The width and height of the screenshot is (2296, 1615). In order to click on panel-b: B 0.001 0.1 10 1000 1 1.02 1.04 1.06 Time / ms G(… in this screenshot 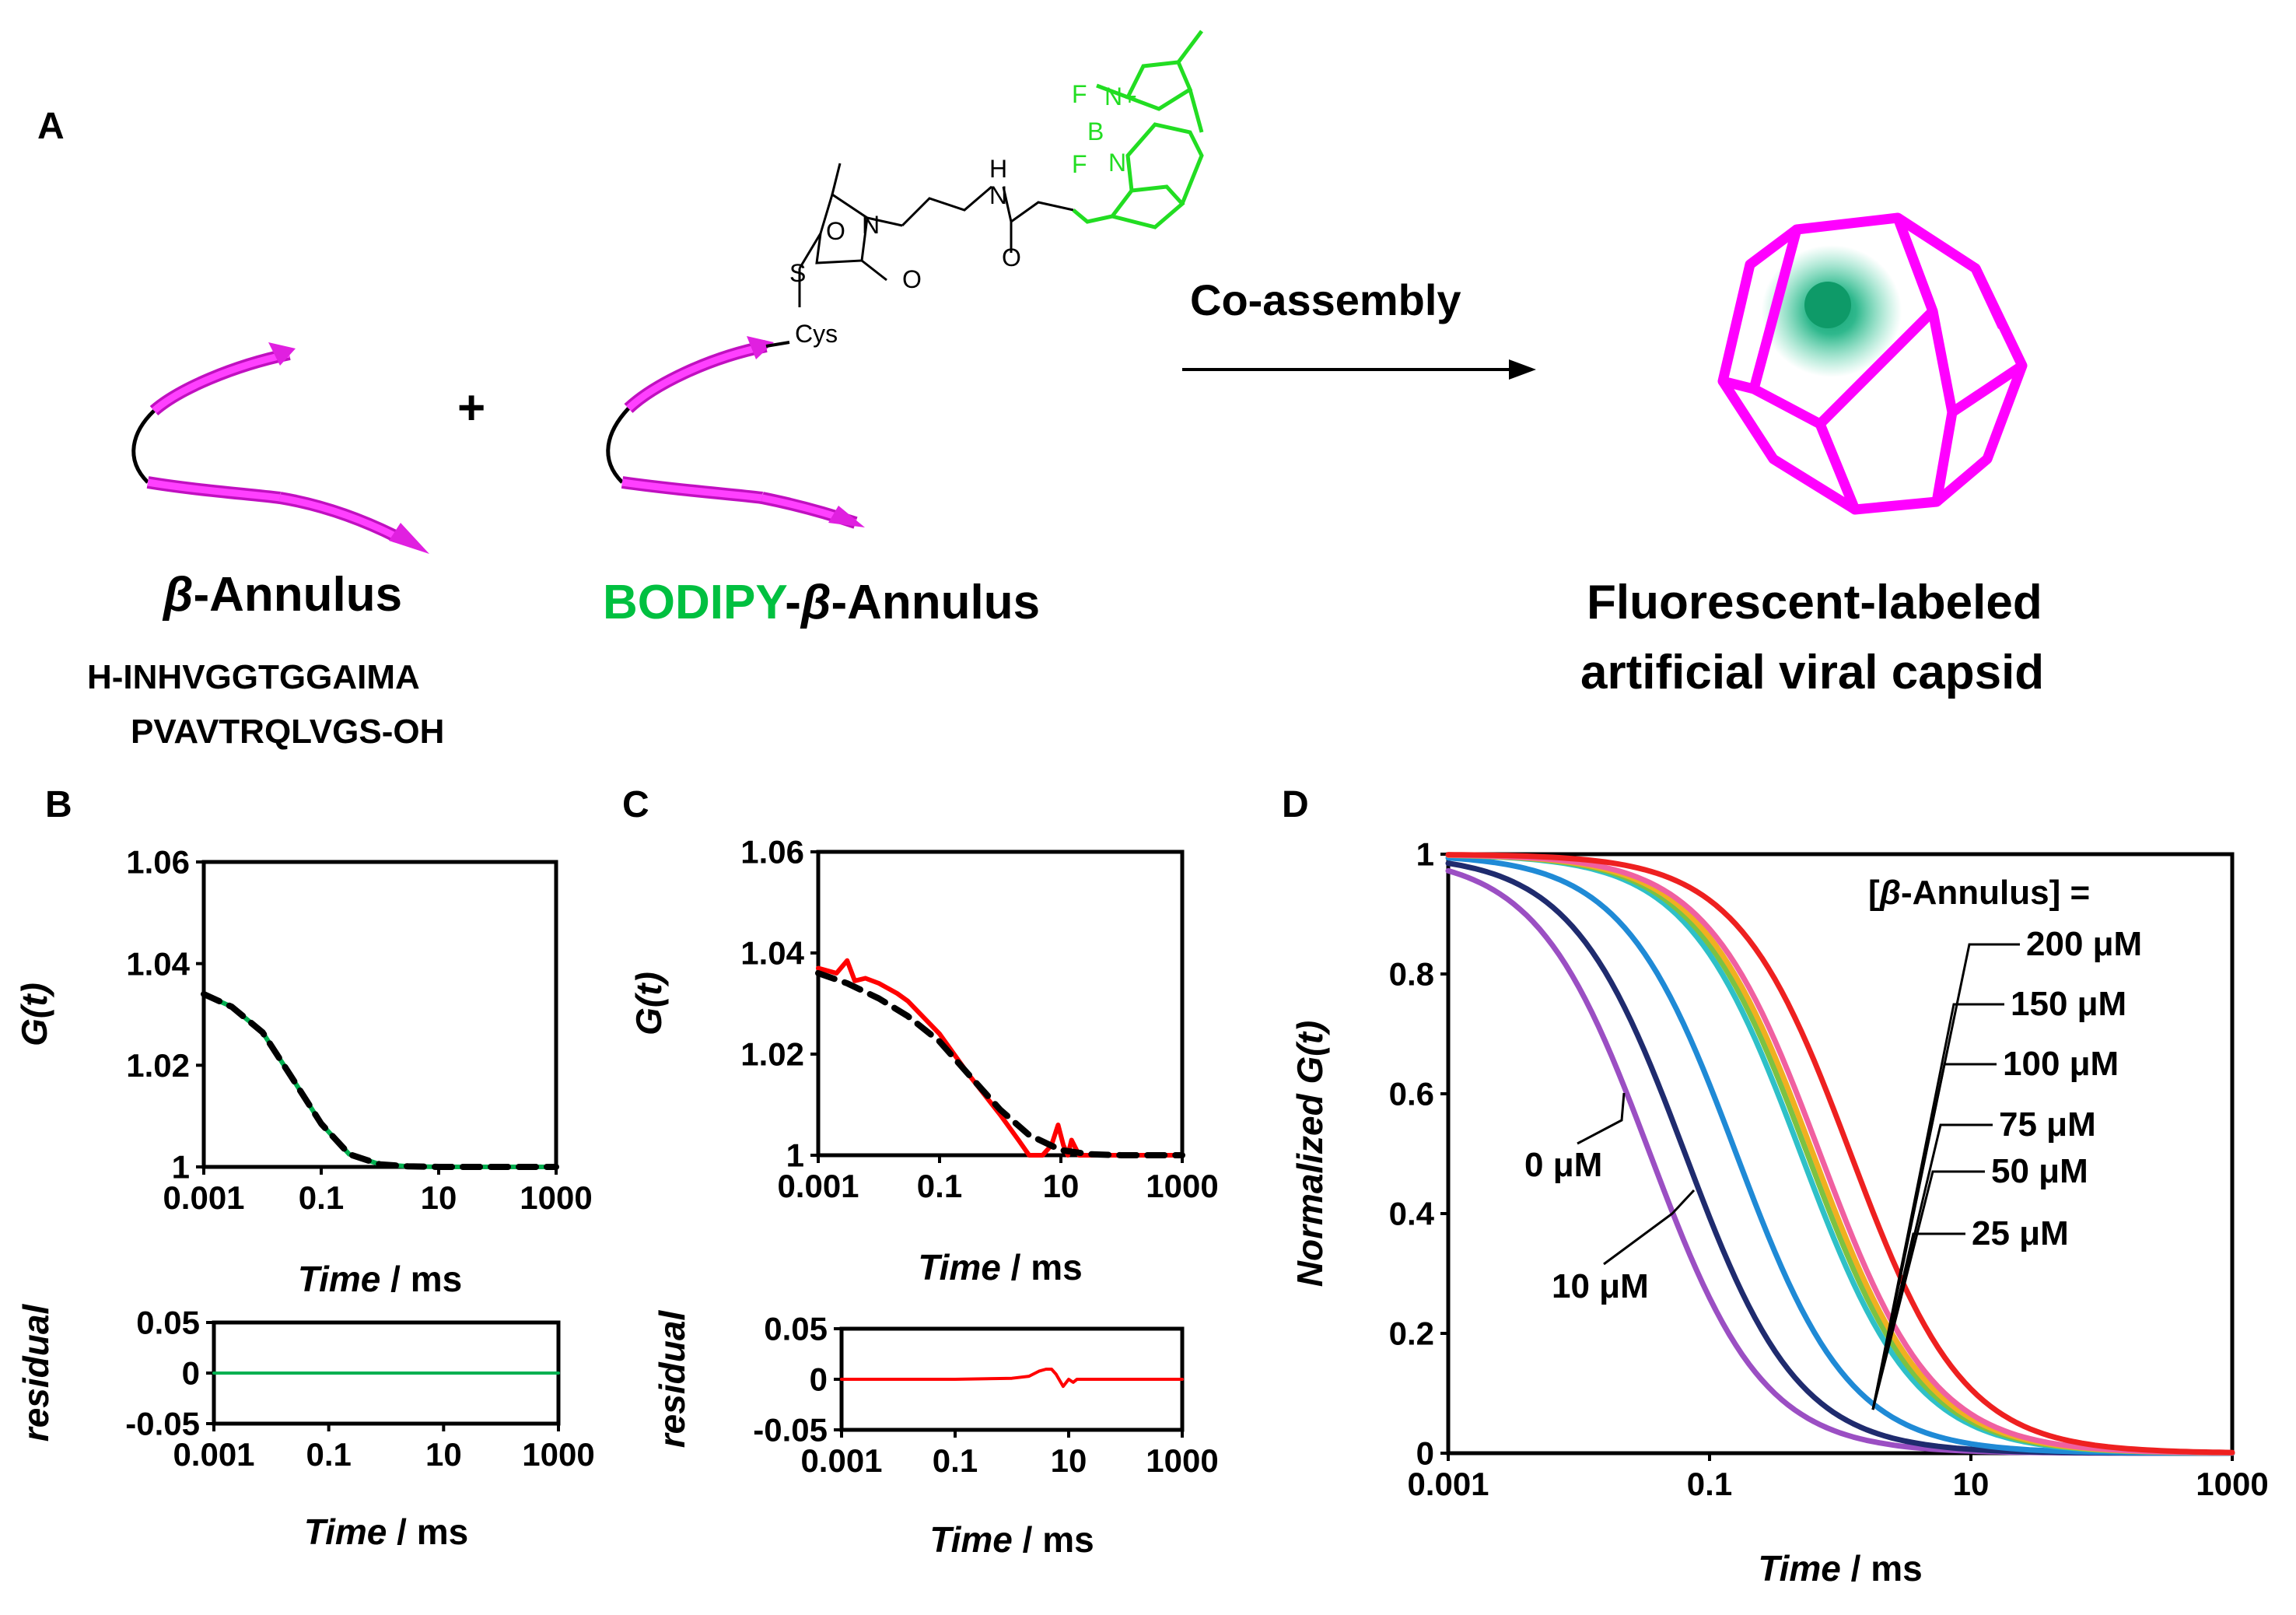, I will do `click(305, 1168)`.